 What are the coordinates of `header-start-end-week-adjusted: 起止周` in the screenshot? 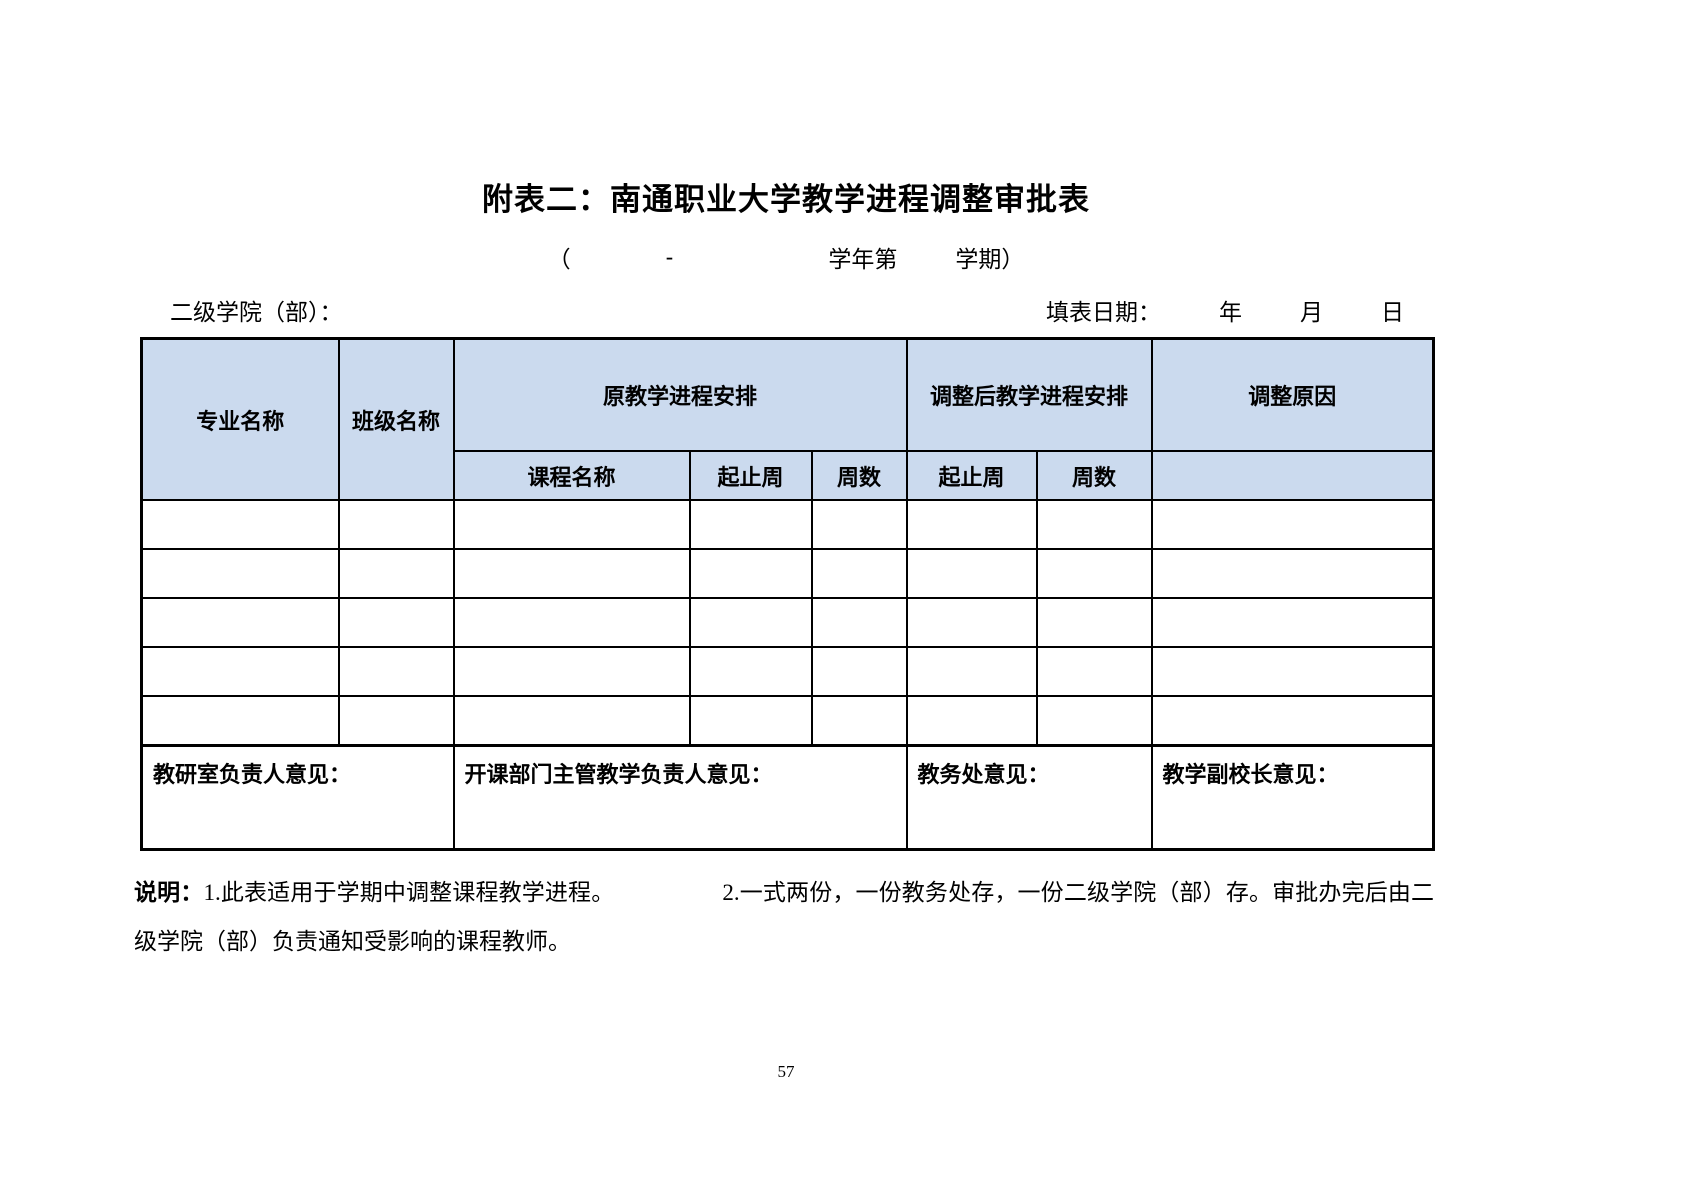 It's located at (971, 475).